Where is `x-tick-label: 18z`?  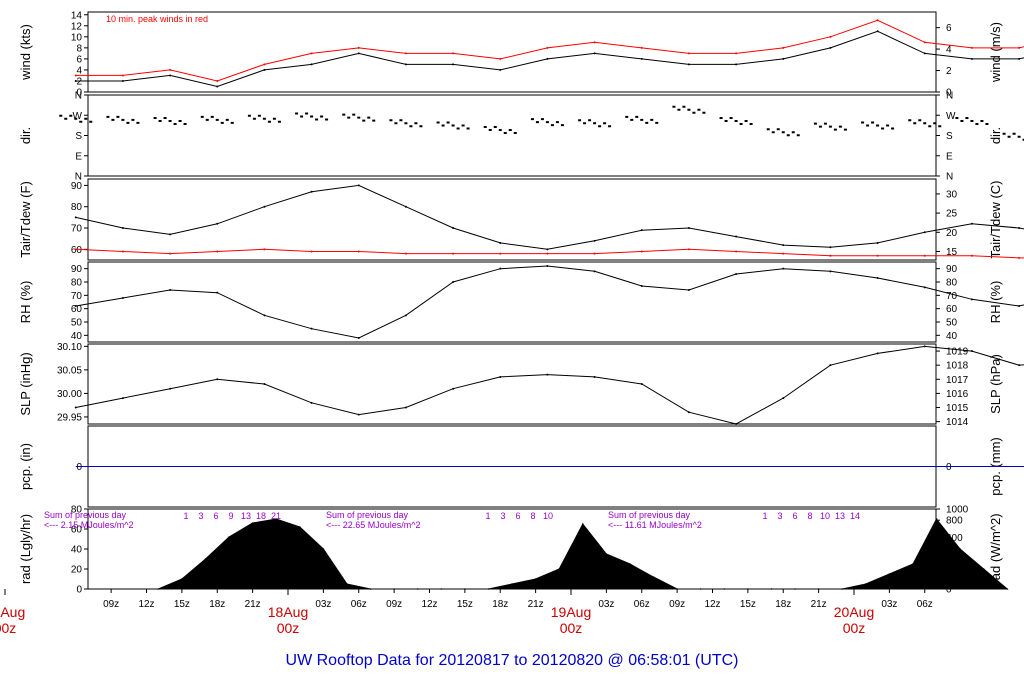 x-tick-label: 18z is located at coordinates (783, 604).